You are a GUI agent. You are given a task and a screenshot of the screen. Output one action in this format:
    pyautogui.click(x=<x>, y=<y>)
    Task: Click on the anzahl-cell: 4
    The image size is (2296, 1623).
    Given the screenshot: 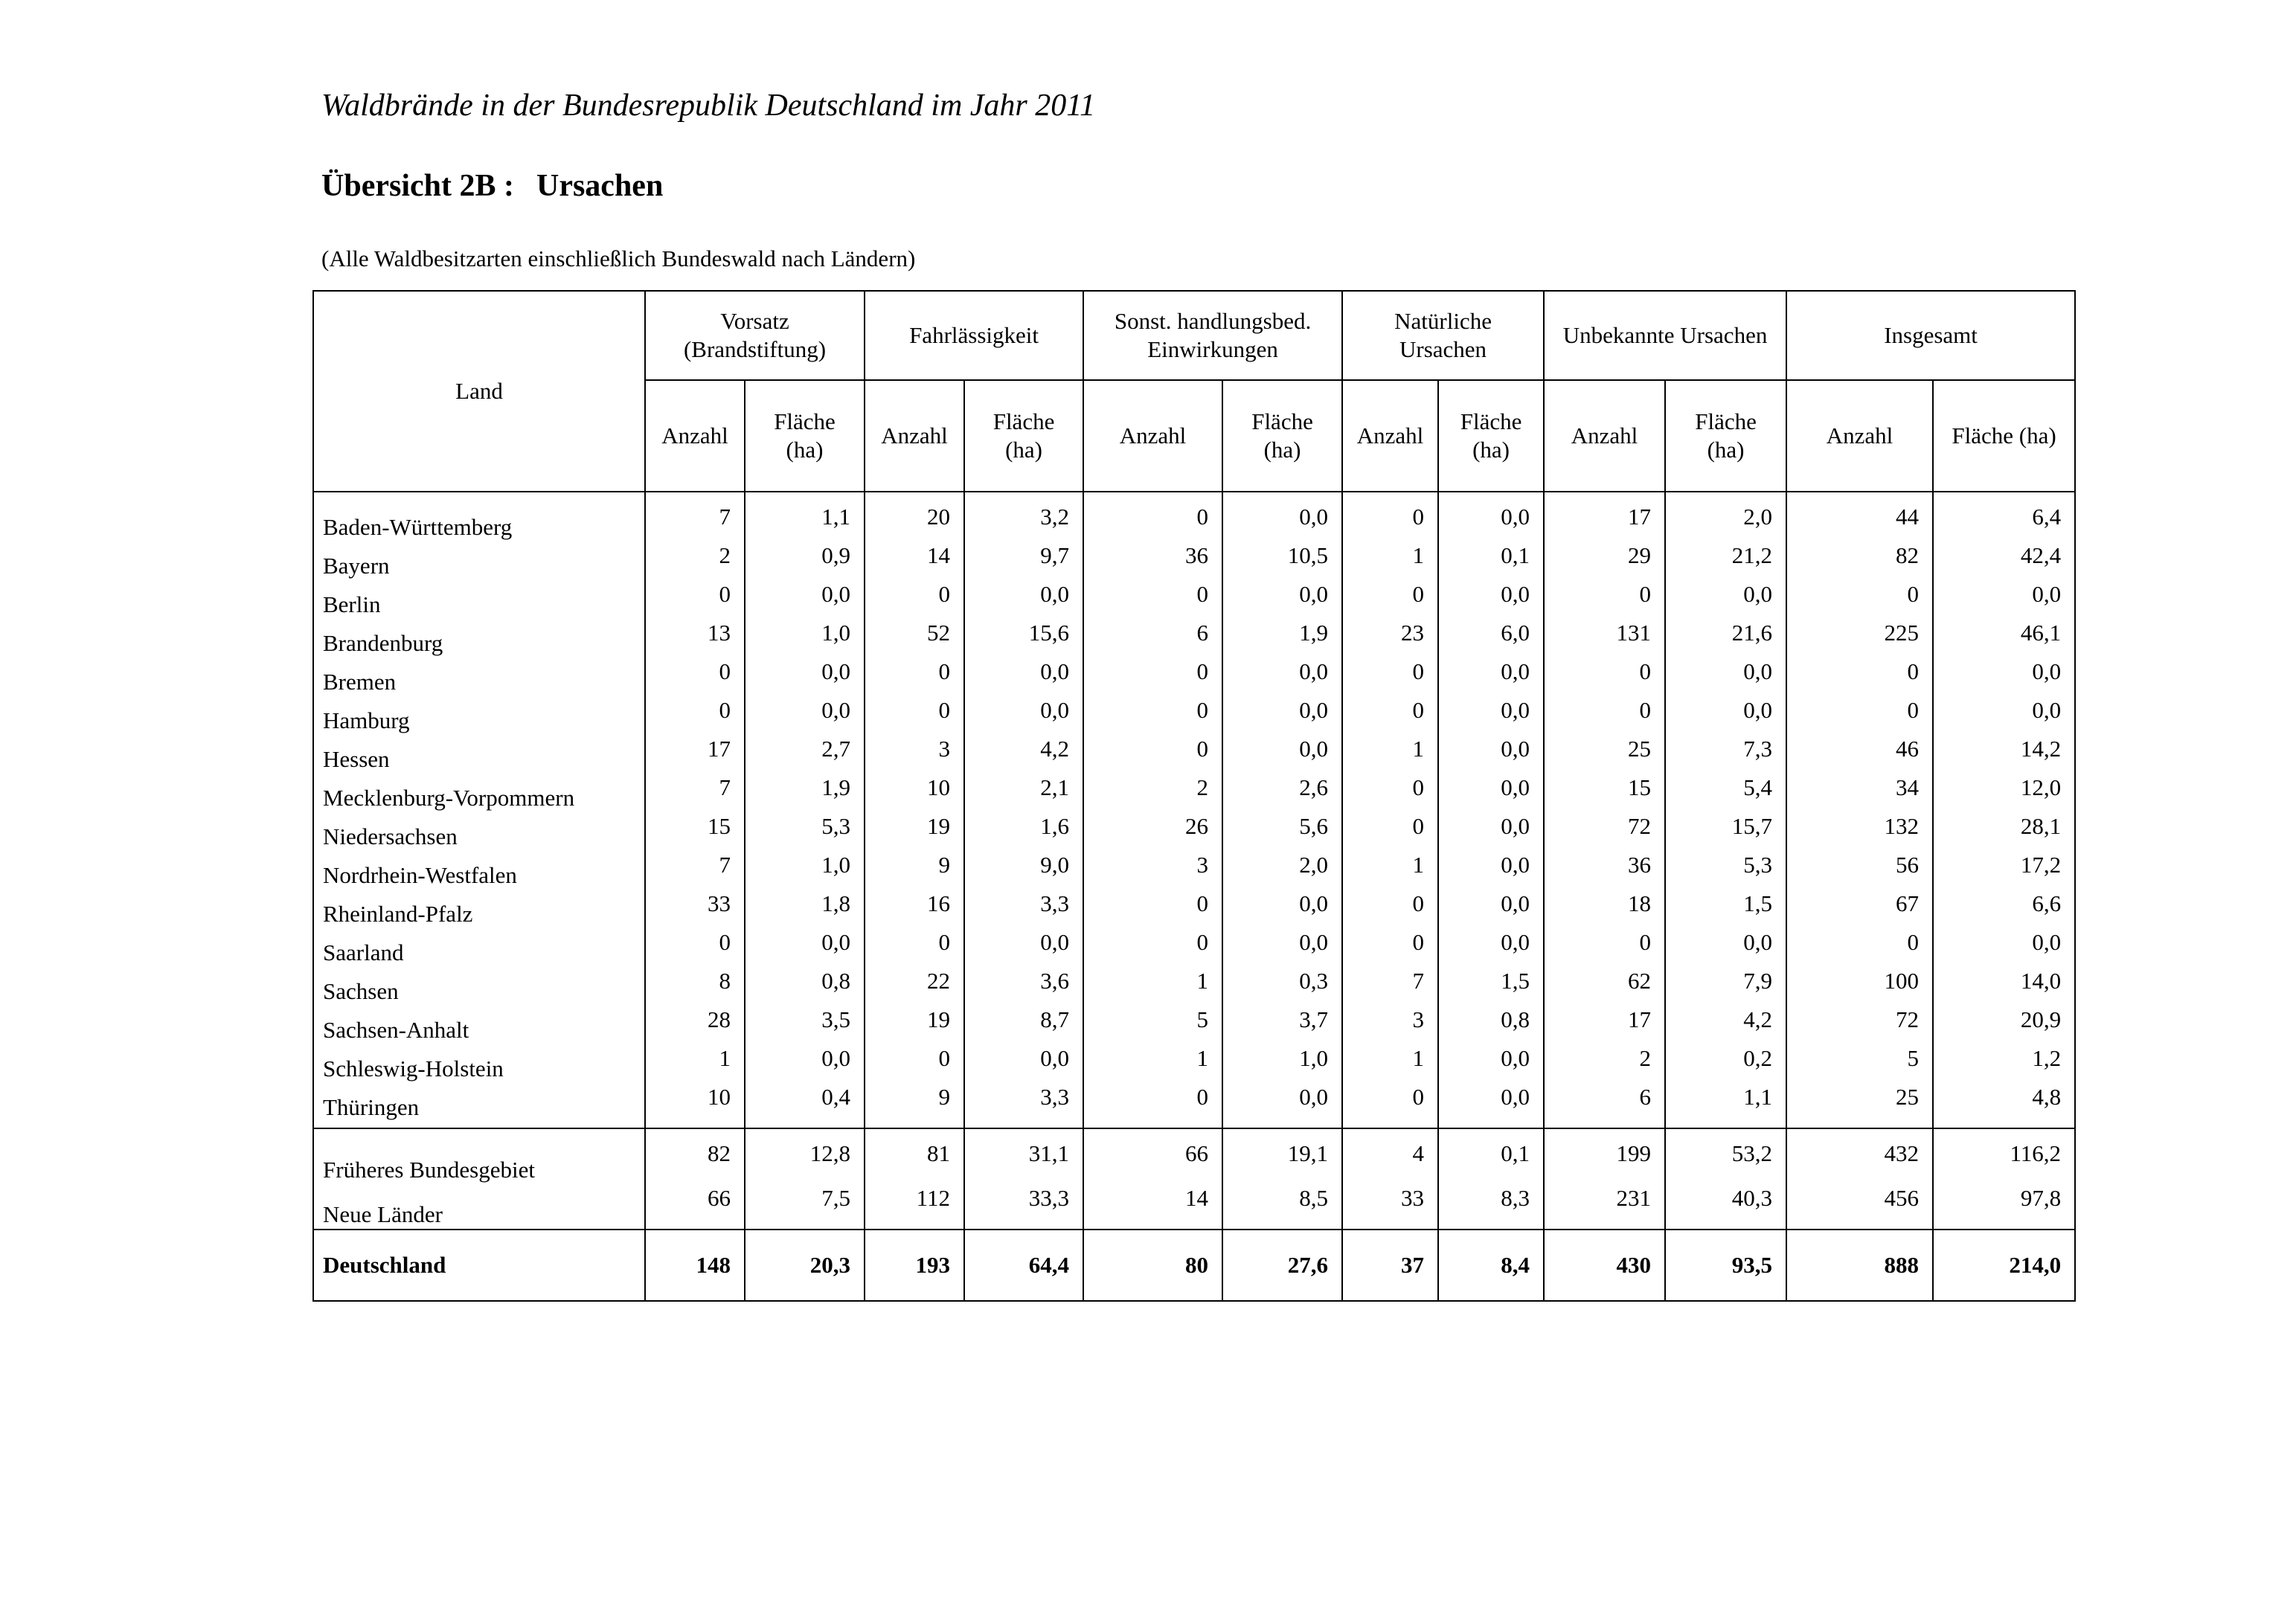 What is the action you would take?
    pyautogui.click(x=1390, y=1156)
    